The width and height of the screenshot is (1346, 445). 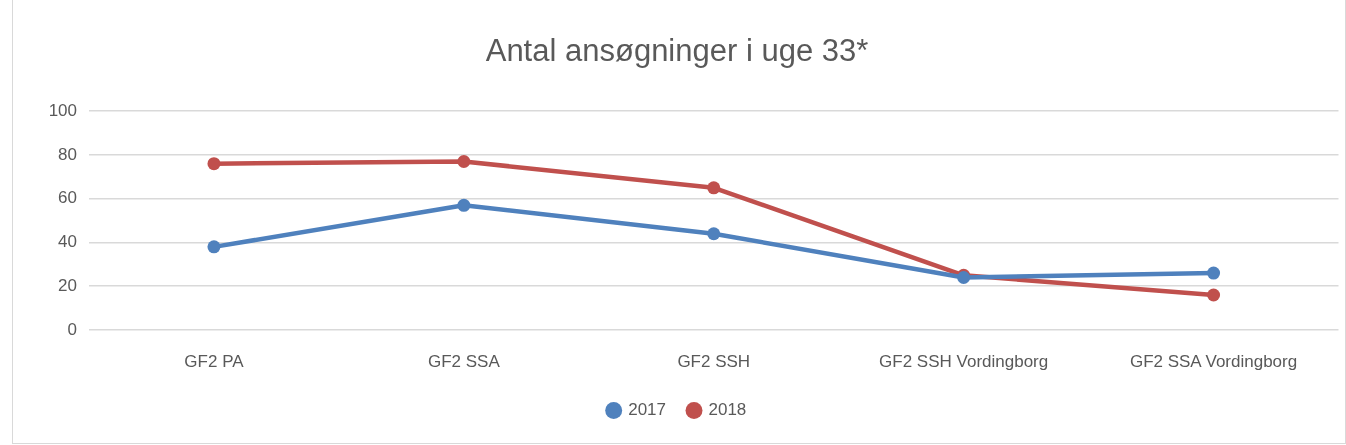 I want to click on legend-label: 2018, so click(x=727, y=410).